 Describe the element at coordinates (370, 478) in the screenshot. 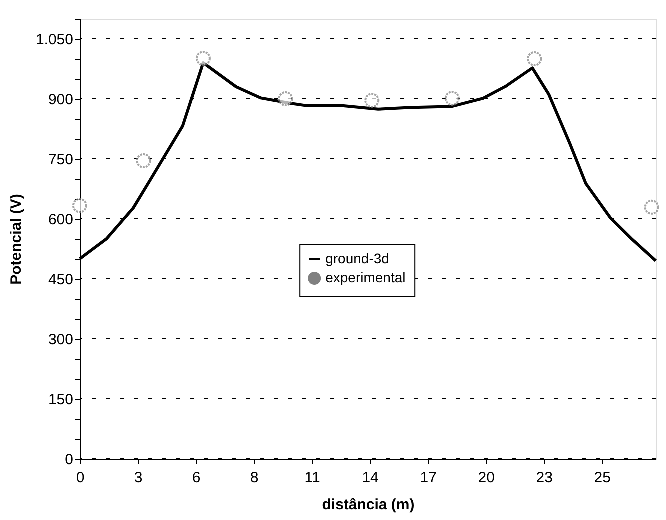

I see `x-tick-label: 14` at that location.